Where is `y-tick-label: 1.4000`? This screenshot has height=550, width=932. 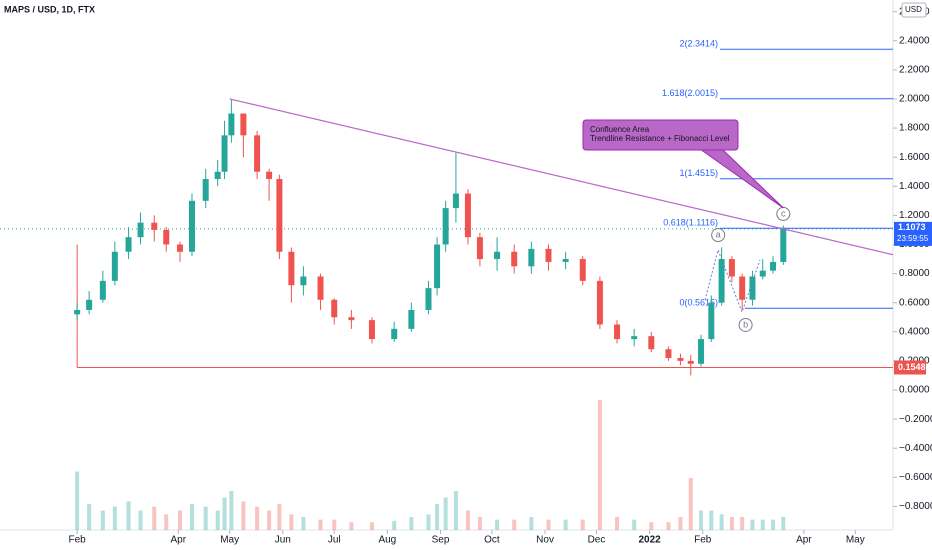 y-tick-label: 1.4000 is located at coordinates (914, 186).